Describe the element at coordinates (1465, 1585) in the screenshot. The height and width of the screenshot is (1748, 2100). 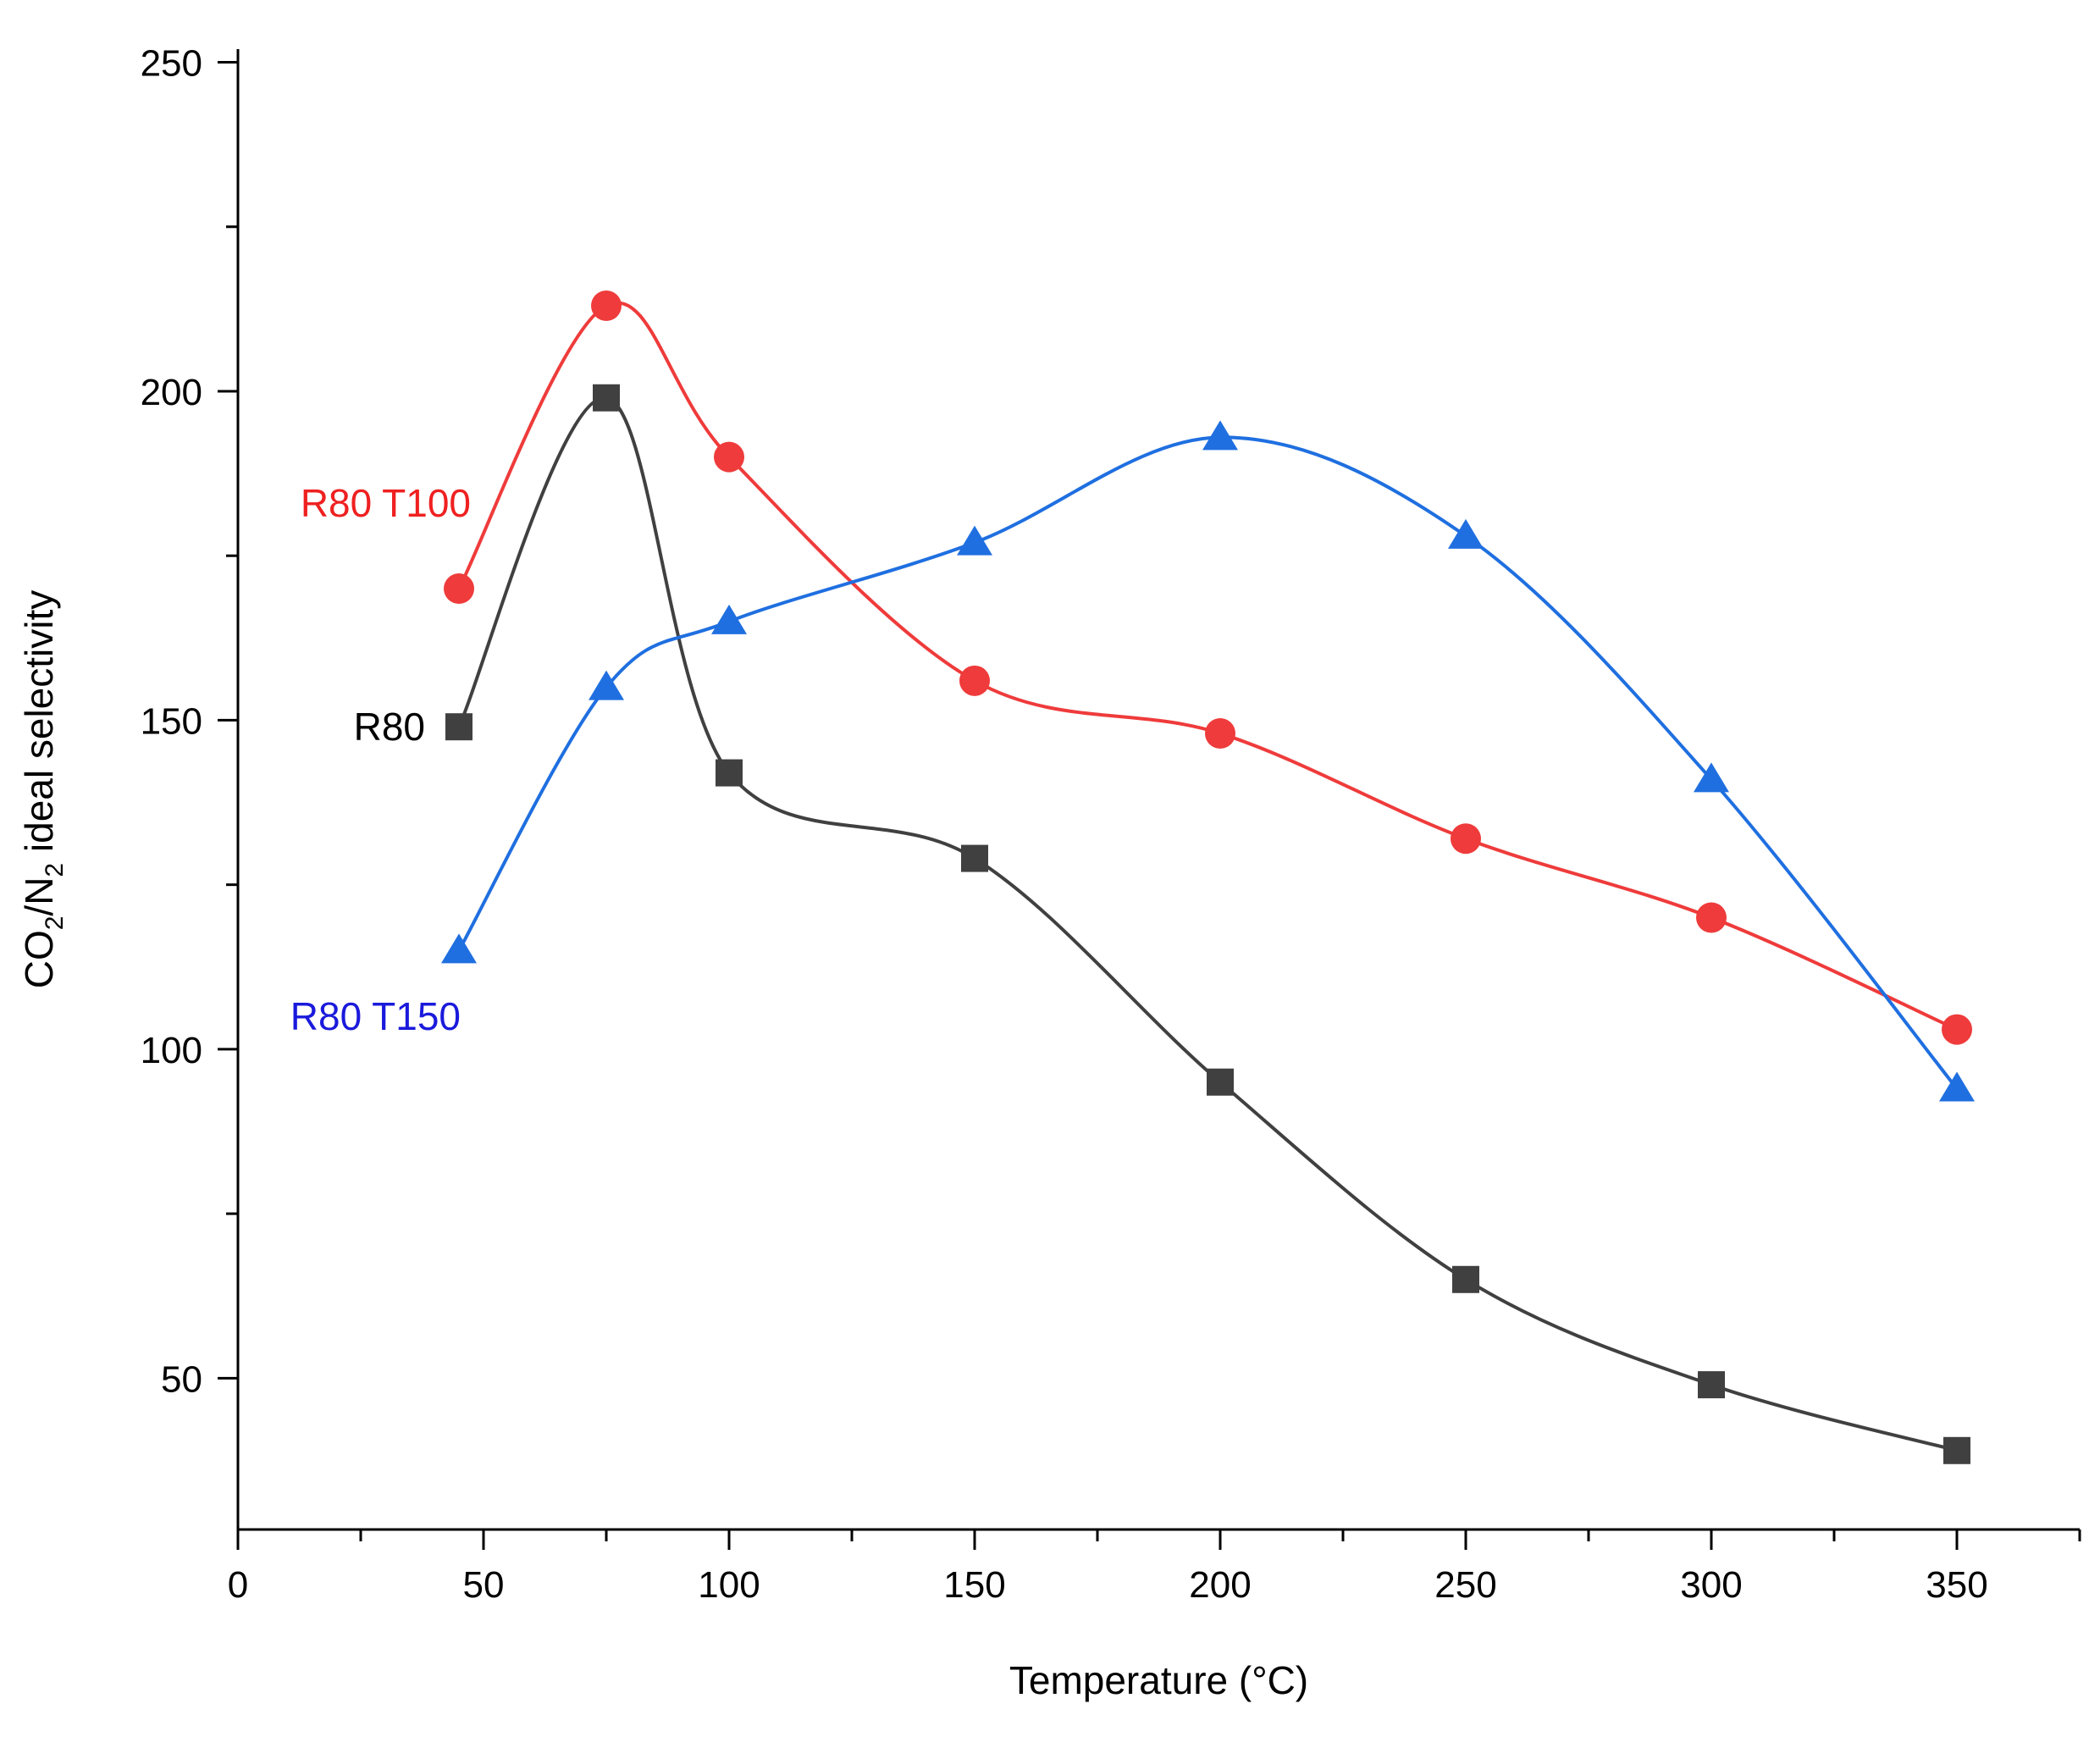
I see `x-tick-label: 250` at that location.